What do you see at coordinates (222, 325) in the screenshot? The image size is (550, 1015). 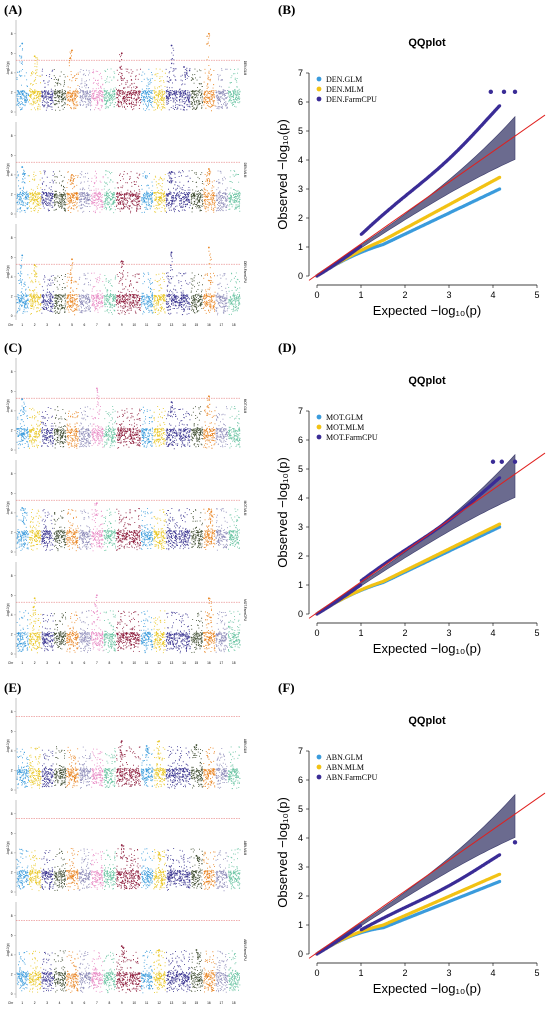 I see `chromosome-label-17: 17` at bounding box center [222, 325].